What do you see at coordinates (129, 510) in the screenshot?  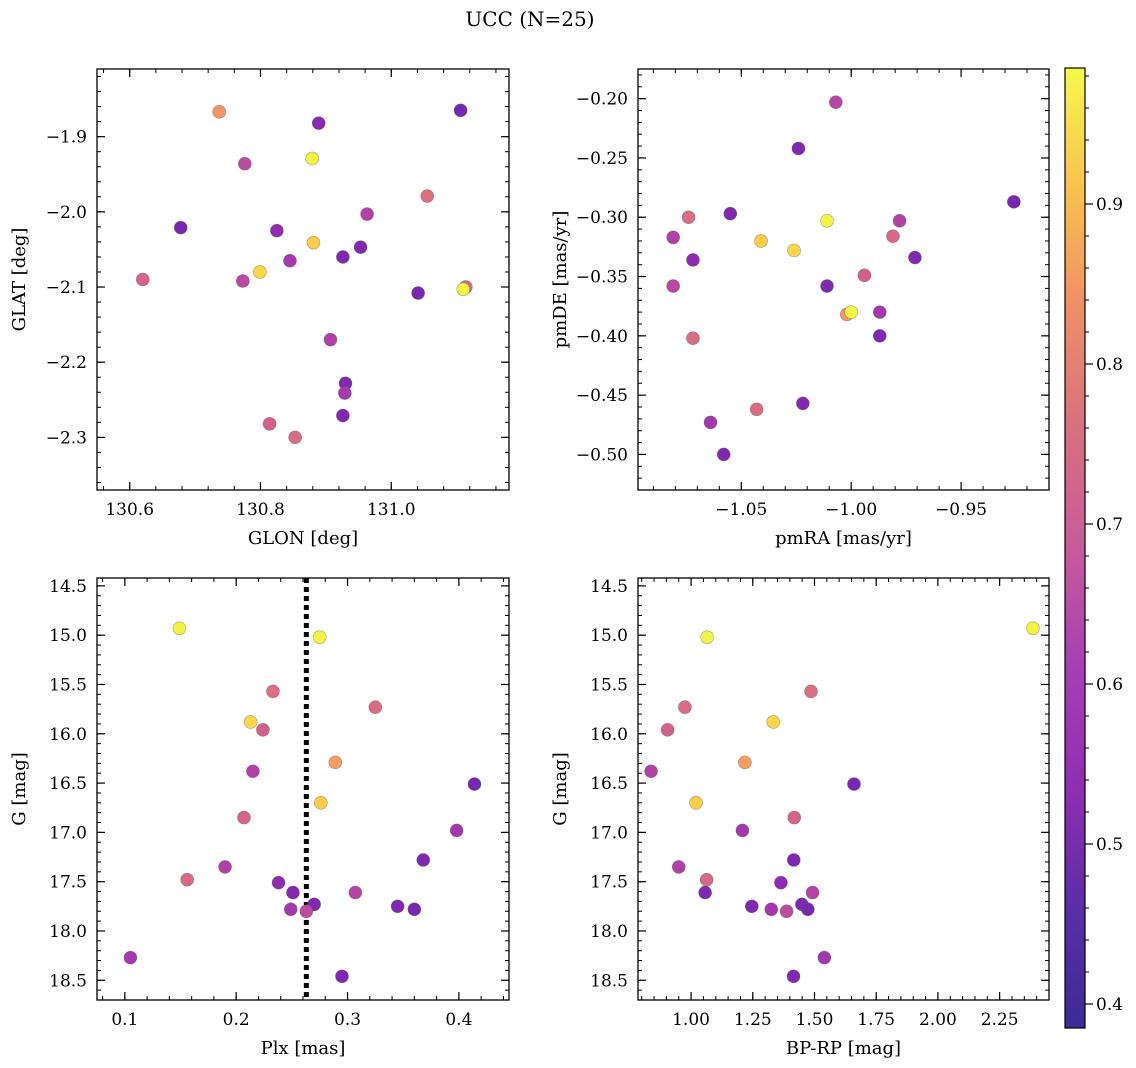 I see `x-tick-label: 130.6` at bounding box center [129, 510].